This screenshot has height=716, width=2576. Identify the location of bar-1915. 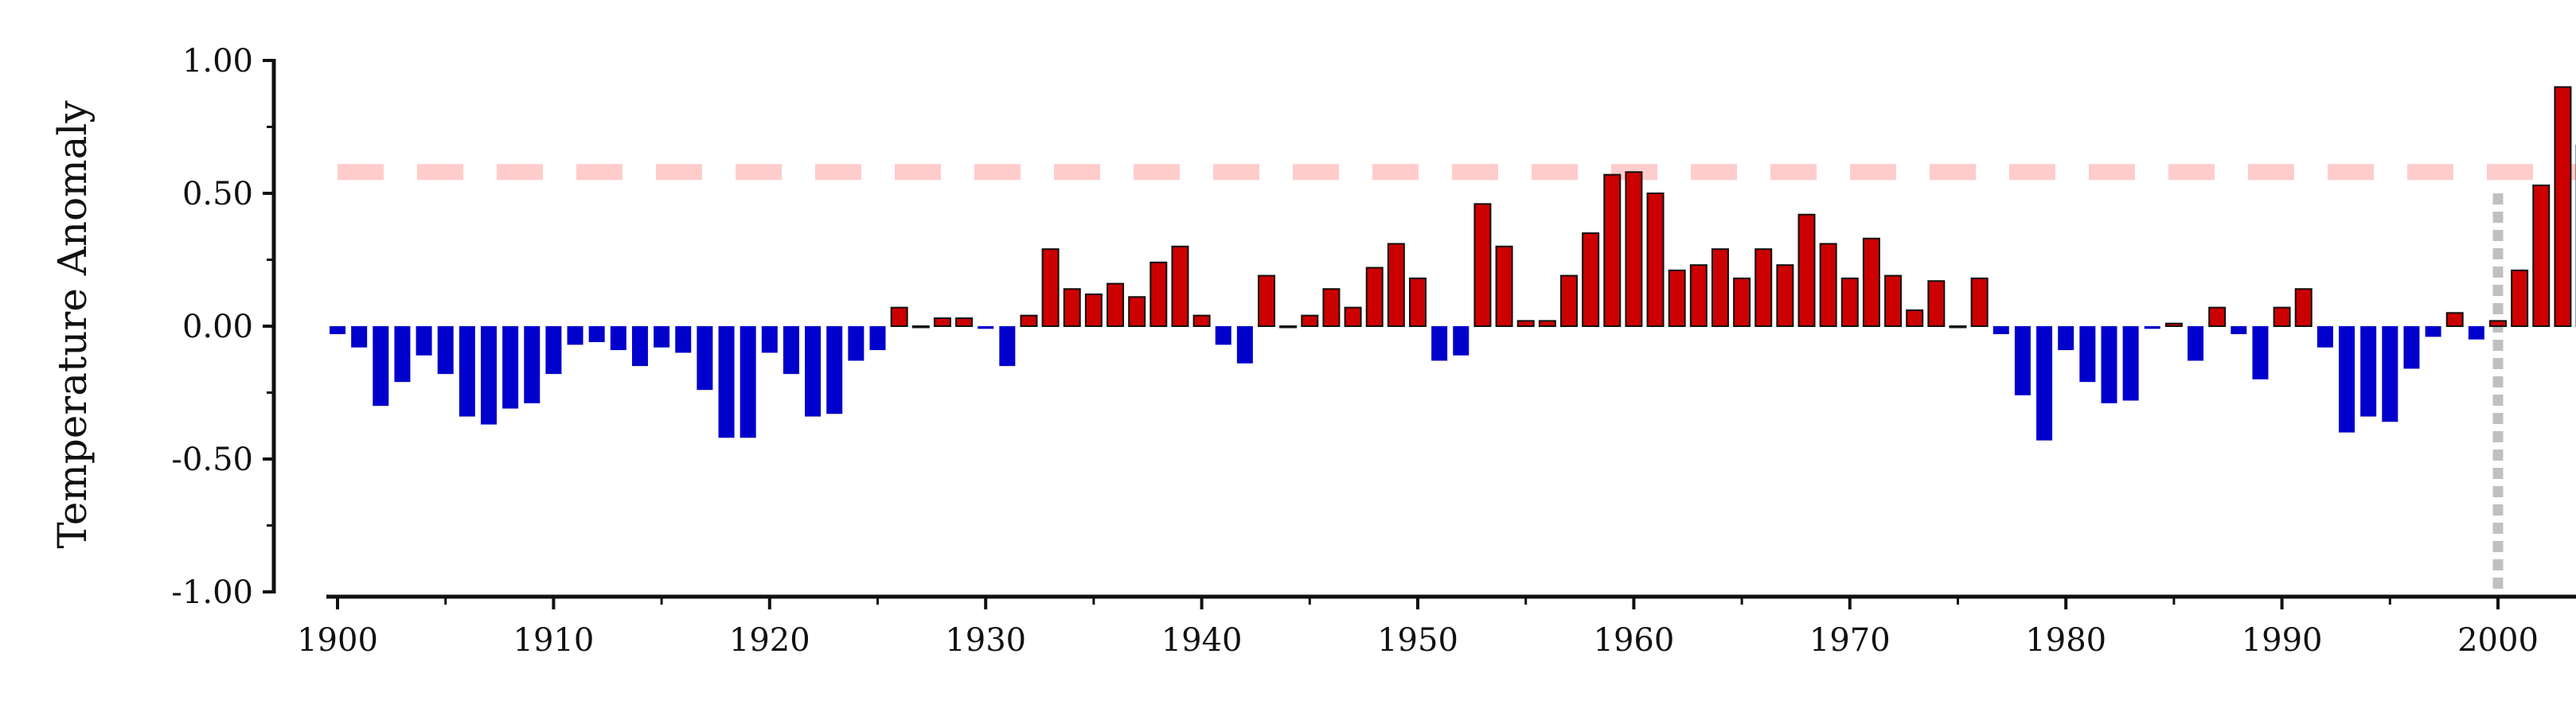
(662, 337).